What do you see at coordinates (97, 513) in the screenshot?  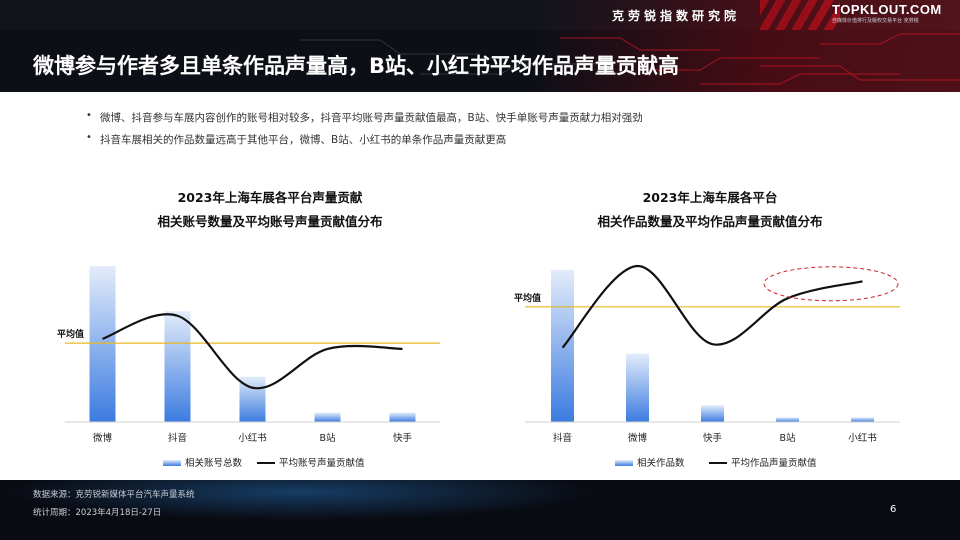 I see `stat-period: 统计周期：2023年4月18日-27日` at bounding box center [97, 513].